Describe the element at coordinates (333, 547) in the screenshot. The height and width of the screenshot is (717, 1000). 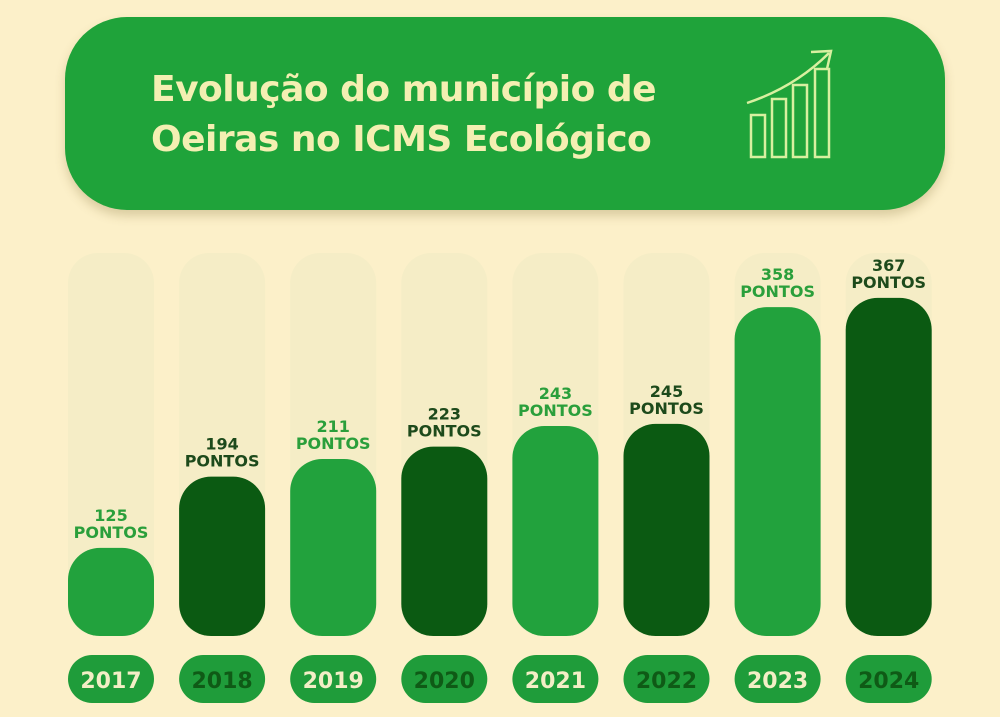
I see `bar-2019` at that location.